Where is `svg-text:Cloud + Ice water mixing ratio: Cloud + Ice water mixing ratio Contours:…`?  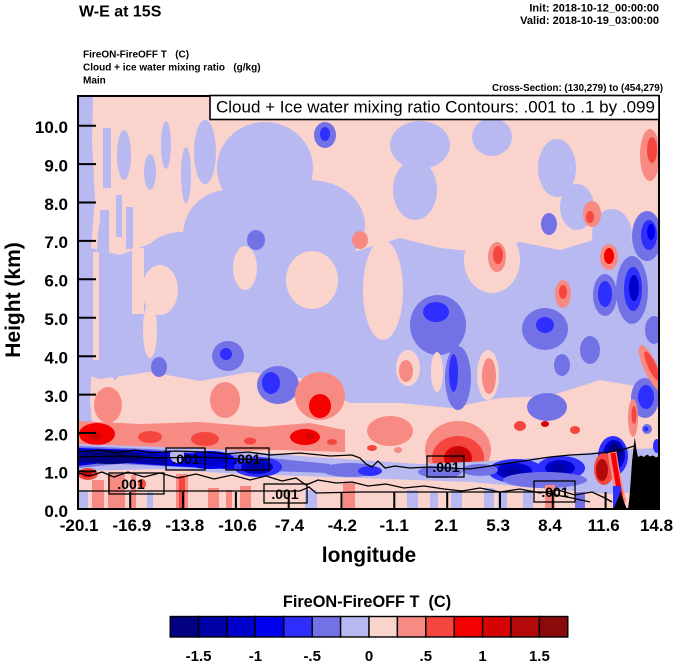 svg-text:Cloud + Ice water mixing ratio: Cloud + Ice water mixing ratio Contours:… is located at coordinates (435, 107).